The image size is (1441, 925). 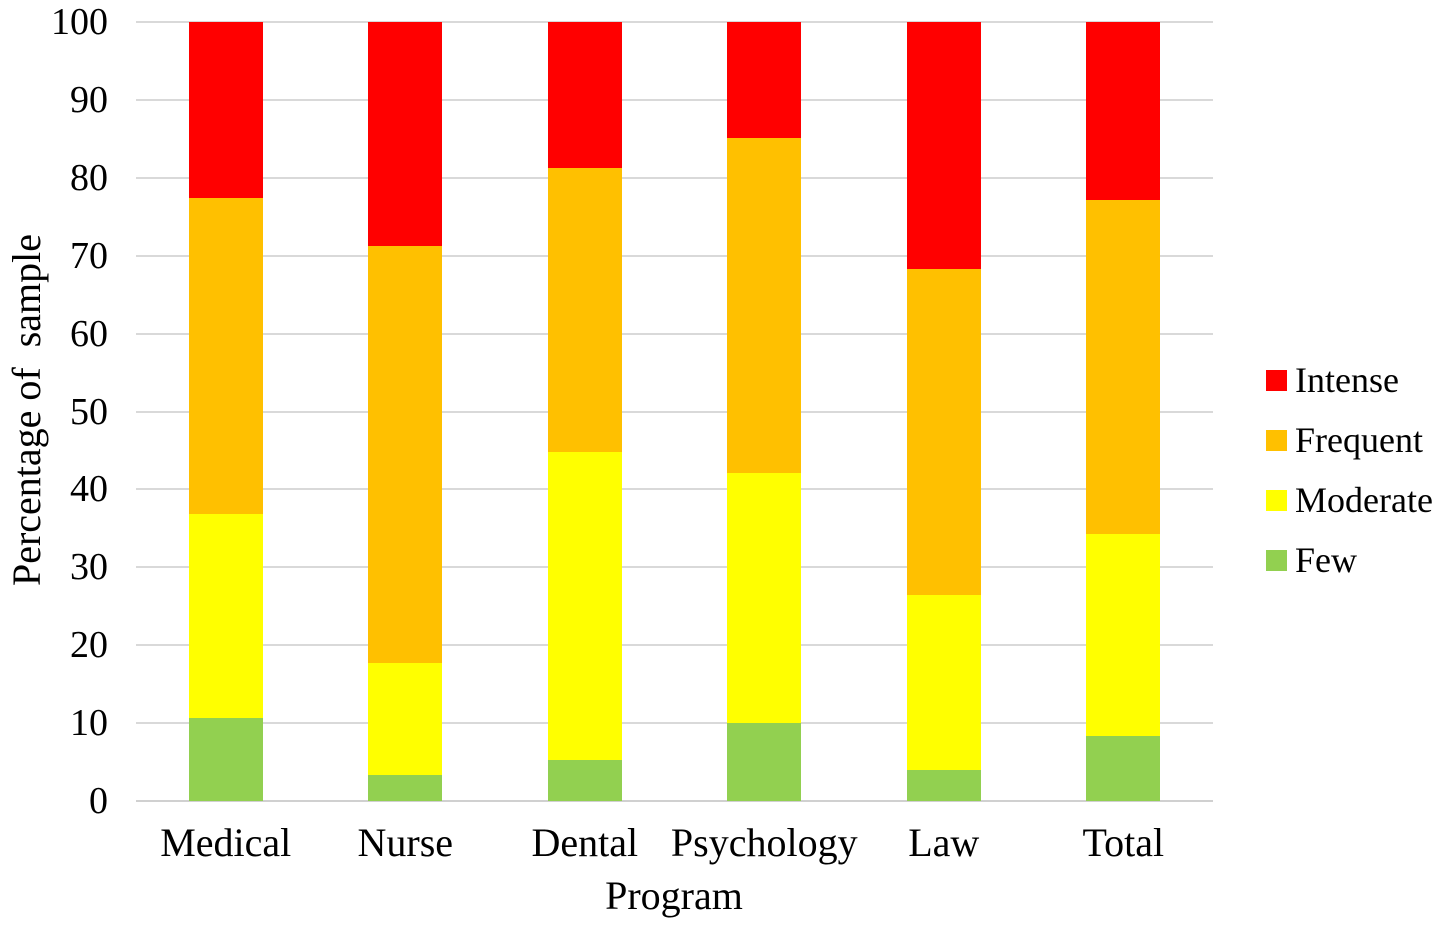 I want to click on legend-item-moderate: Moderate, so click(x=1349, y=500).